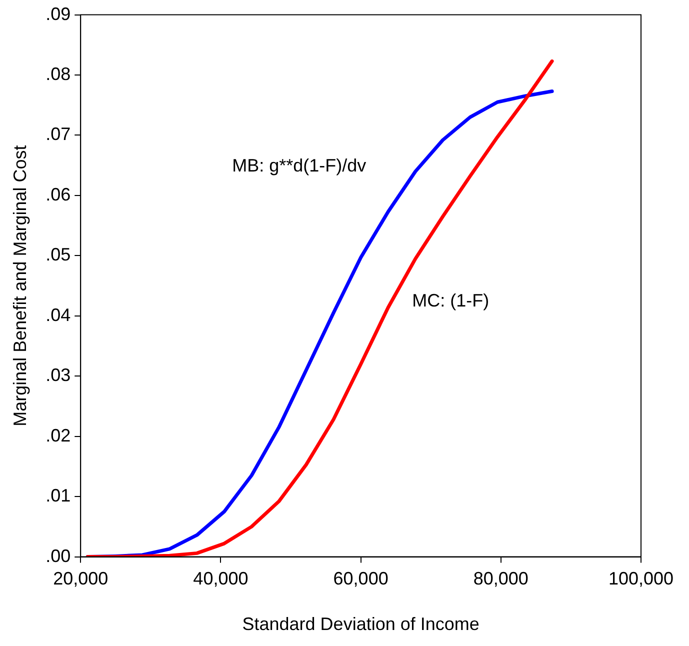 The width and height of the screenshot is (689, 646). Describe the element at coordinates (58, 435) in the screenshot. I see `y-tick-label: .02` at that location.